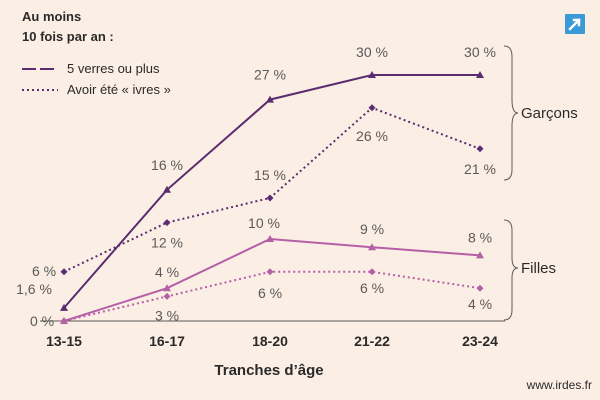 Image resolution: width=600 pixels, height=400 pixels. I want to click on x-tick-label: 21-22, so click(372, 341).